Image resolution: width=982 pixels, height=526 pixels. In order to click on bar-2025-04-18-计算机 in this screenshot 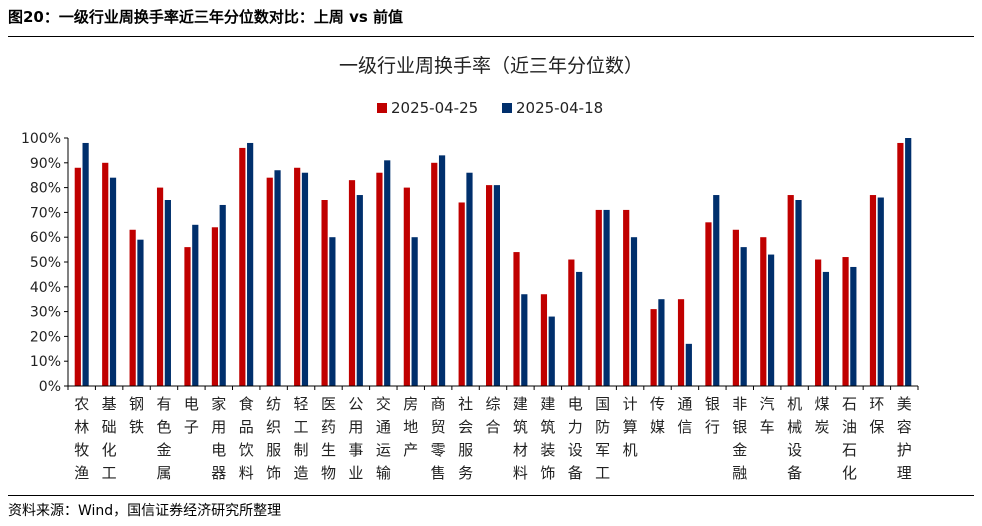, I will do `click(634, 311)`.